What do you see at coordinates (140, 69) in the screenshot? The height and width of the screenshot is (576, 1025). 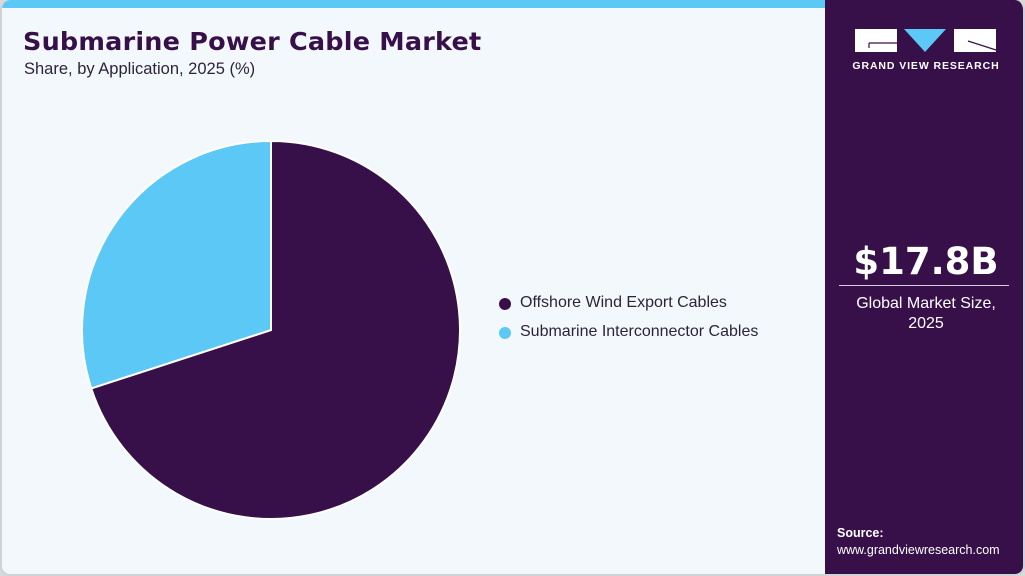 I see `chart-subtitle: Share, by Application, 2025 (%)` at bounding box center [140, 69].